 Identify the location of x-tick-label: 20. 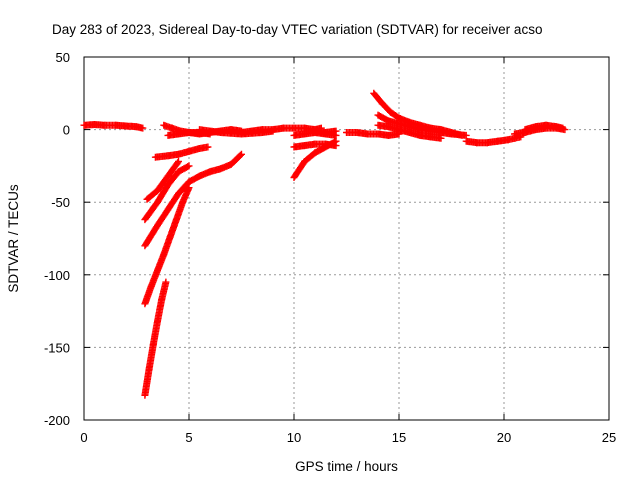
(504, 437).